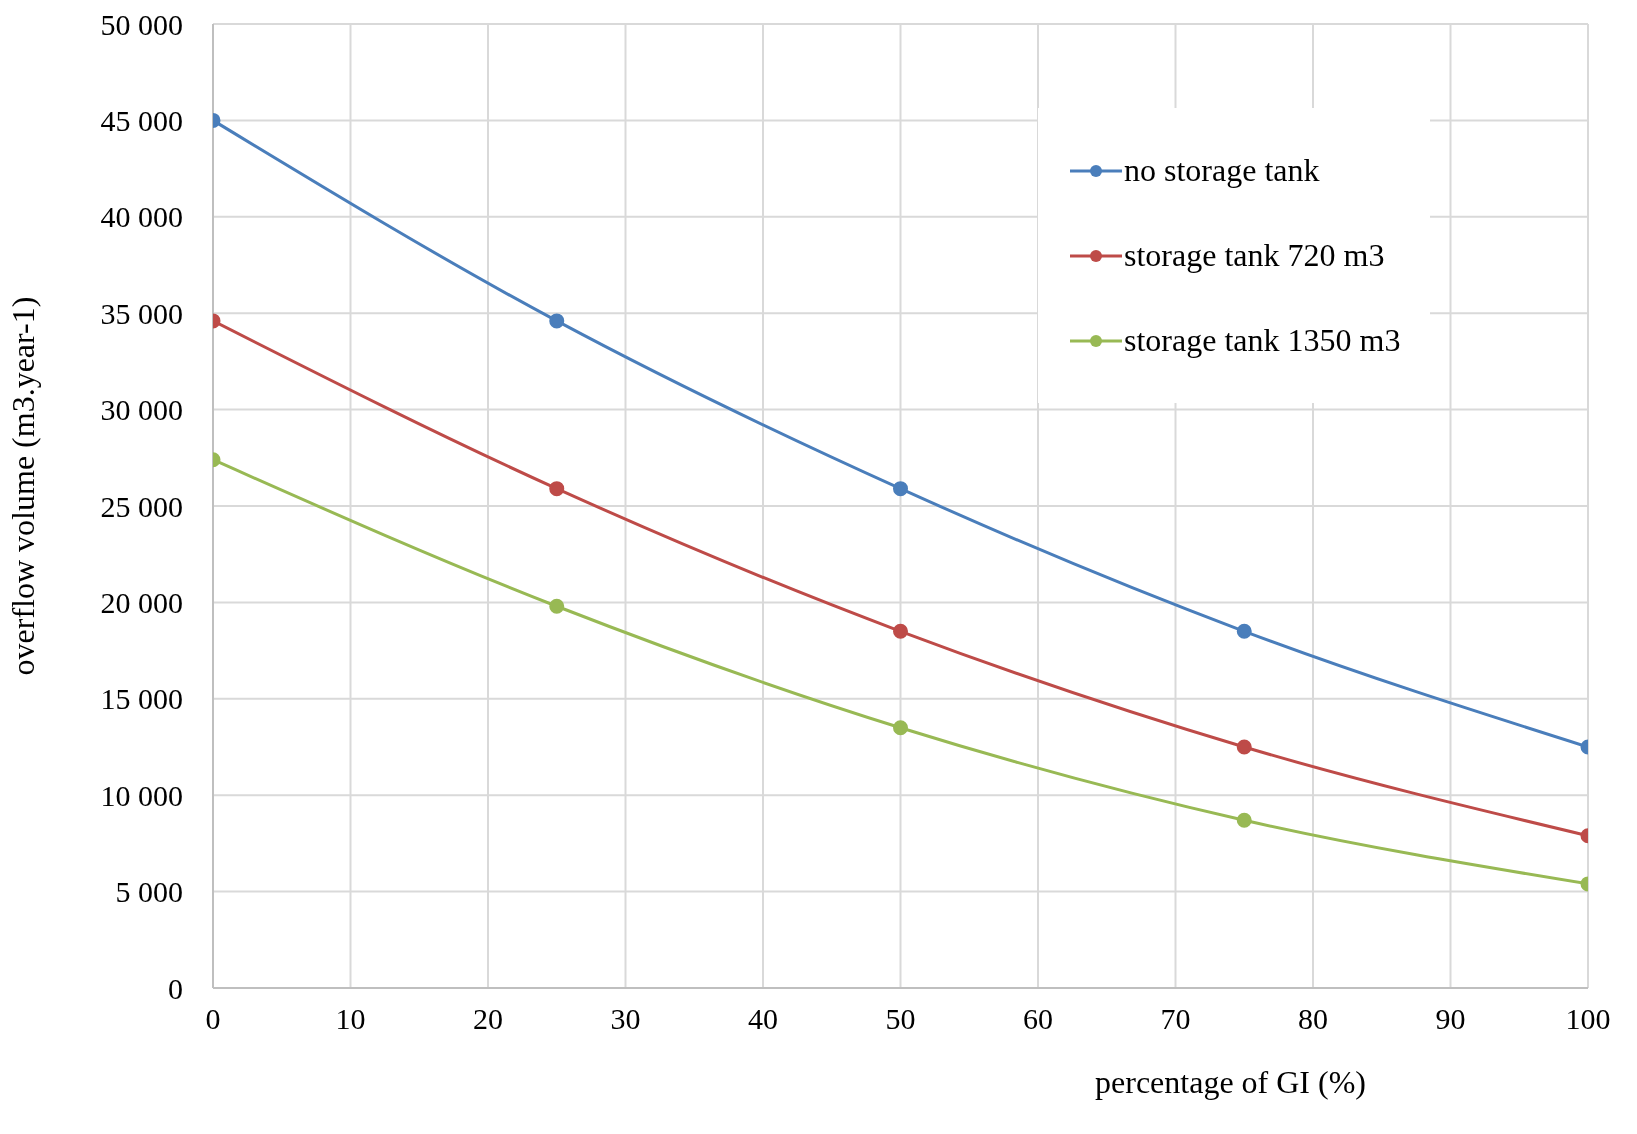  I want to click on x-tick-label: 80, so click(1313, 1019).